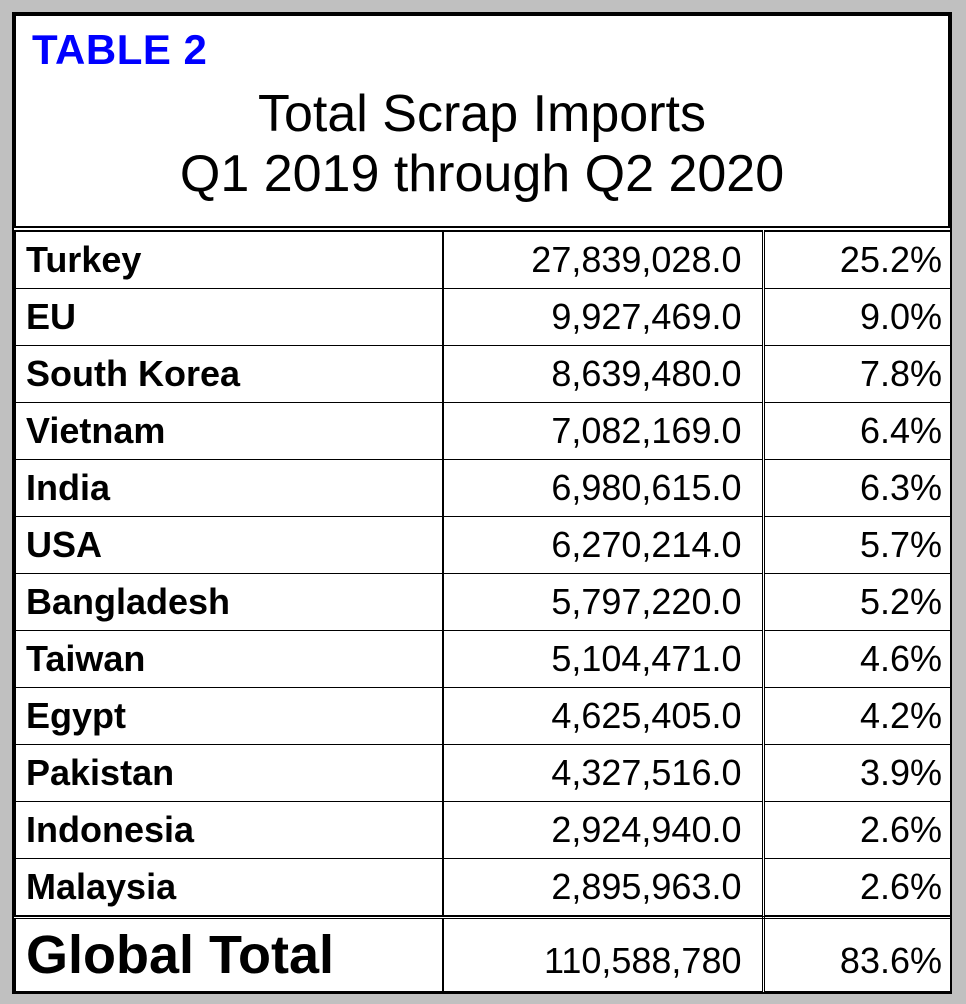 The width and height of the screenshot is (966, 1004). Describe the element at coordinates (603, 259) in the screenshot. I see `value-cell: 27,839,028.0` at that location.